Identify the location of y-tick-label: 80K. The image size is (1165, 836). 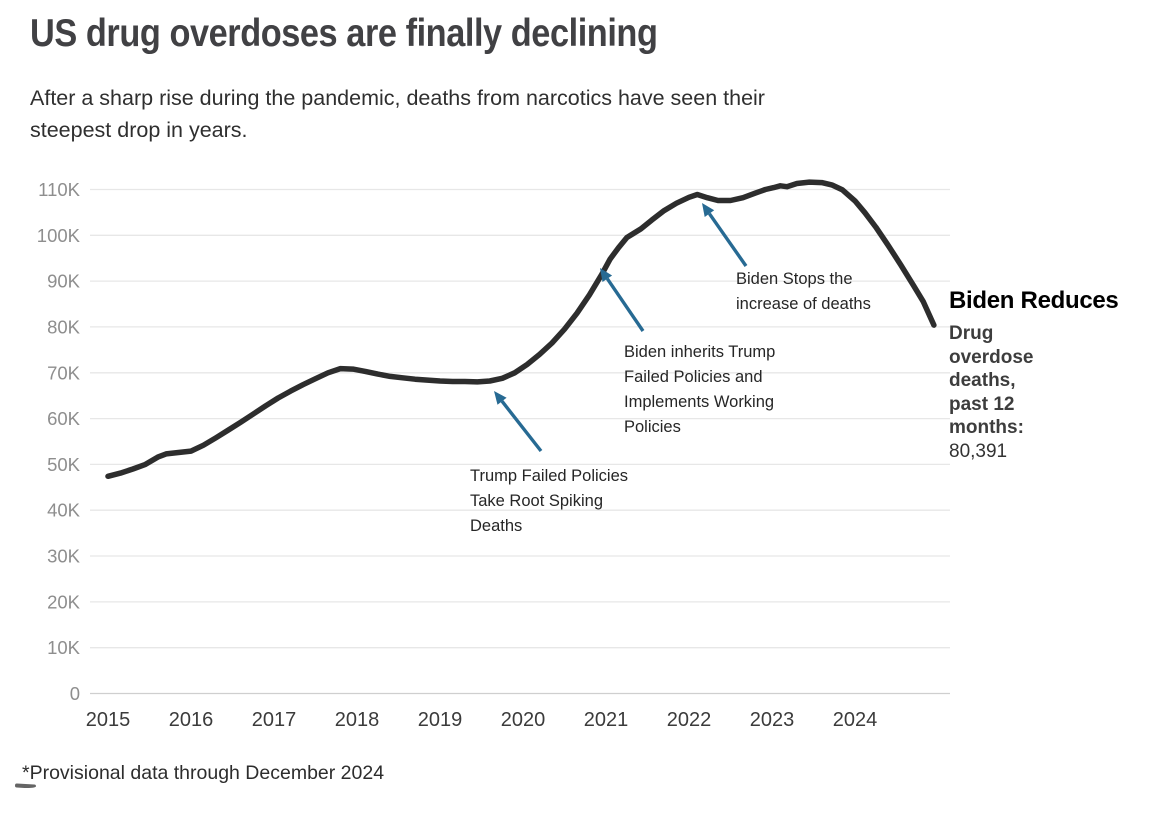
(64, 326).